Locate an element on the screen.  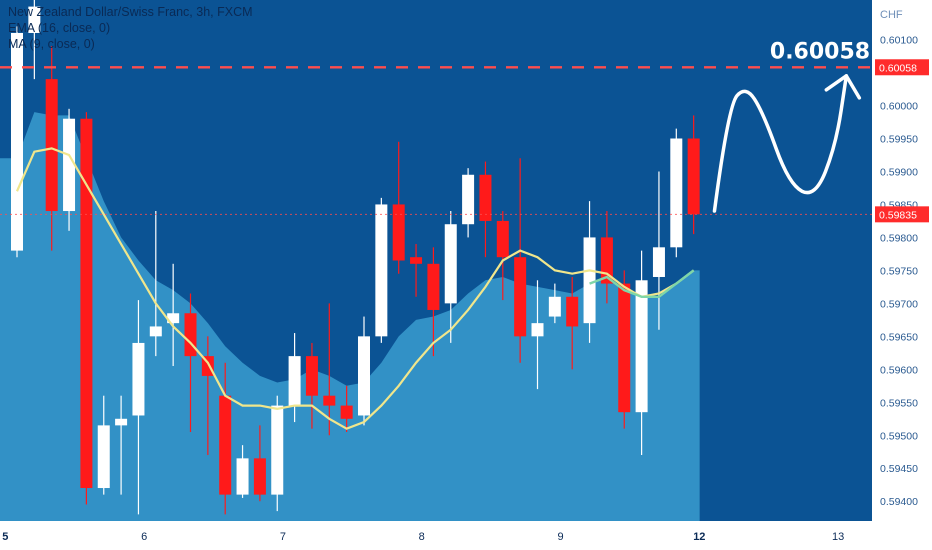
target-price-tag: 0.60058 is located at coordinates (902, 67).